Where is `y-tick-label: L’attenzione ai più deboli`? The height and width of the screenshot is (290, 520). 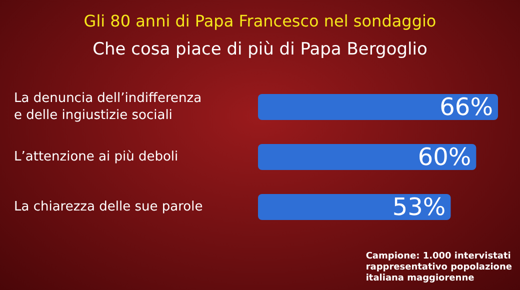
y-tick-label: L’attenzione ai più deboli is located at coordinates (96, 157).